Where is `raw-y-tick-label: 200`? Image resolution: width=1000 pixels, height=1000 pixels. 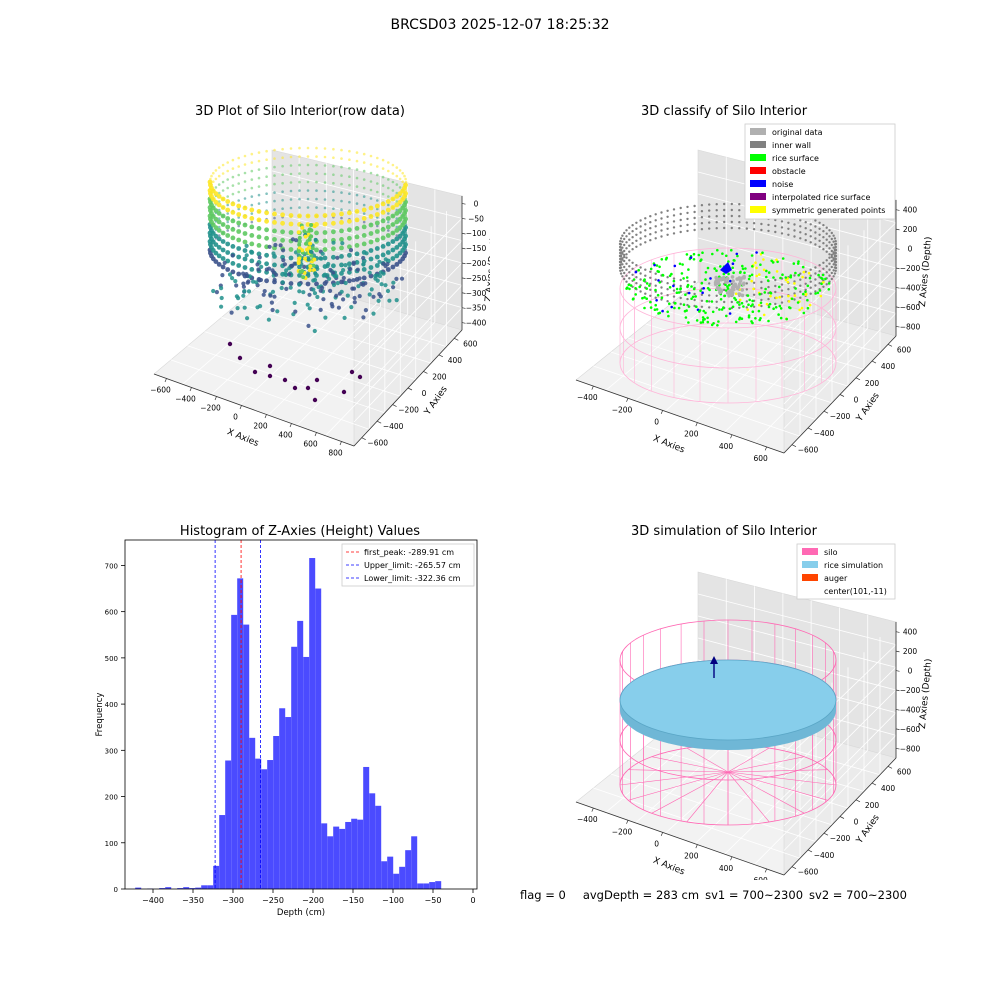 raw-y-tick-label: 200 is located at coordinates (439, 376).